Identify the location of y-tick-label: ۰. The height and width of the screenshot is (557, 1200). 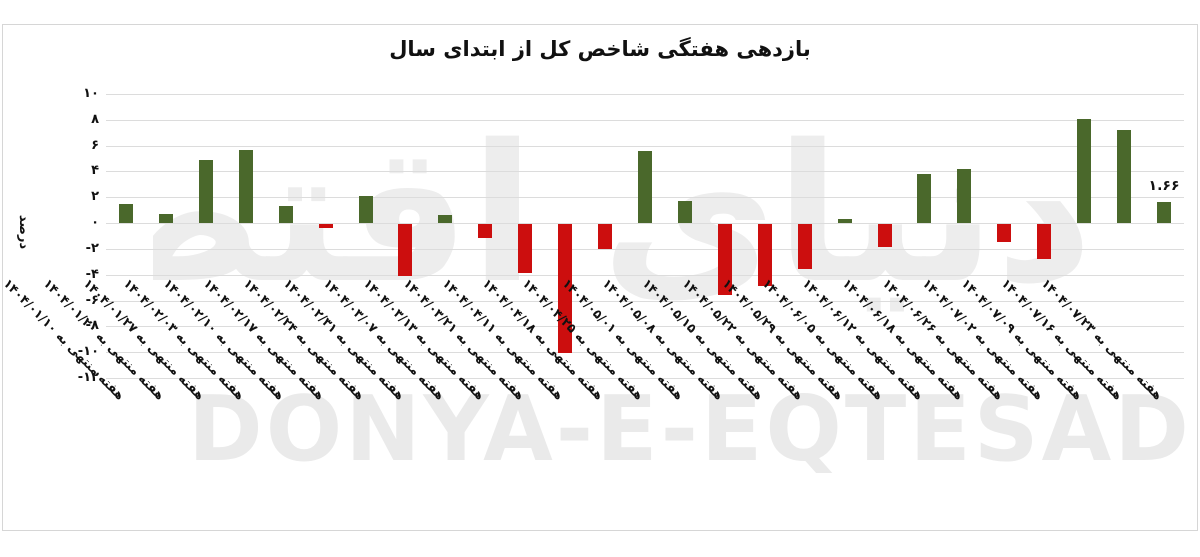
(95, 223).